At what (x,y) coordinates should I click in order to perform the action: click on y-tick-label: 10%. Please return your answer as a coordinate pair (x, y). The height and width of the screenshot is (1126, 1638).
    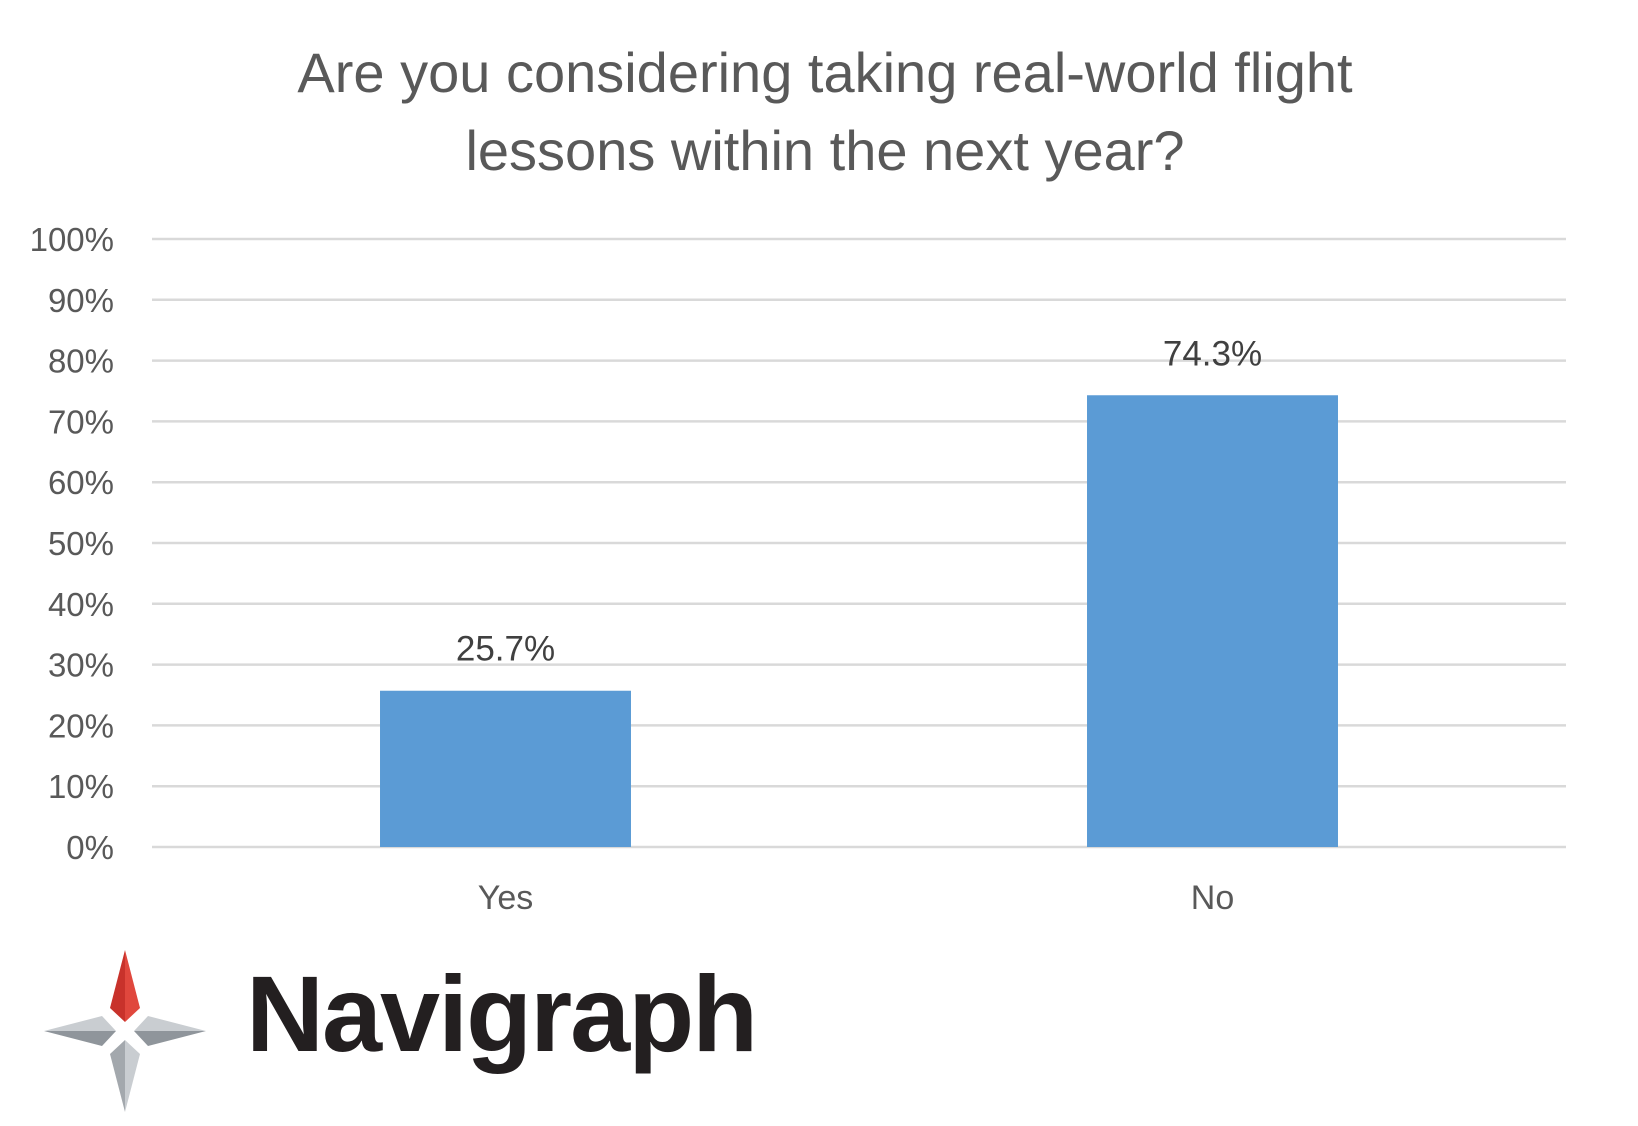
    Looking at the image, I should click on (81, 786).